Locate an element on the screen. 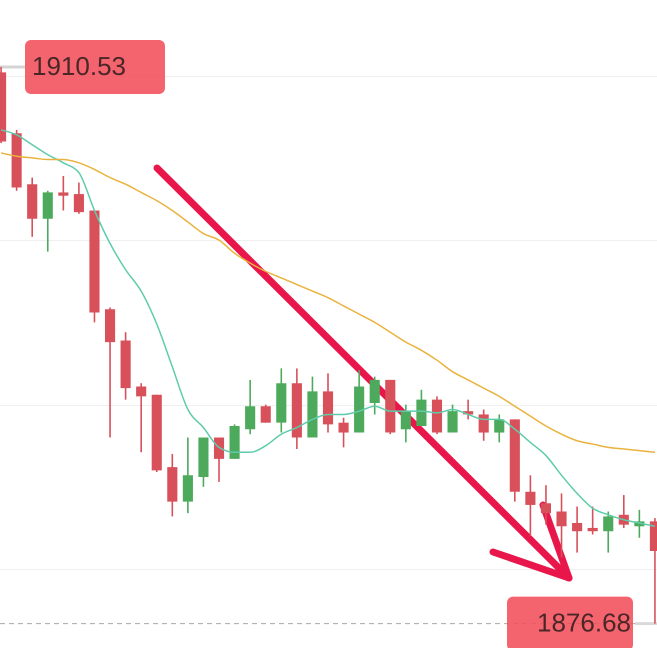  ref-line-label: 1910.53 is located at coordinates (79, 65).